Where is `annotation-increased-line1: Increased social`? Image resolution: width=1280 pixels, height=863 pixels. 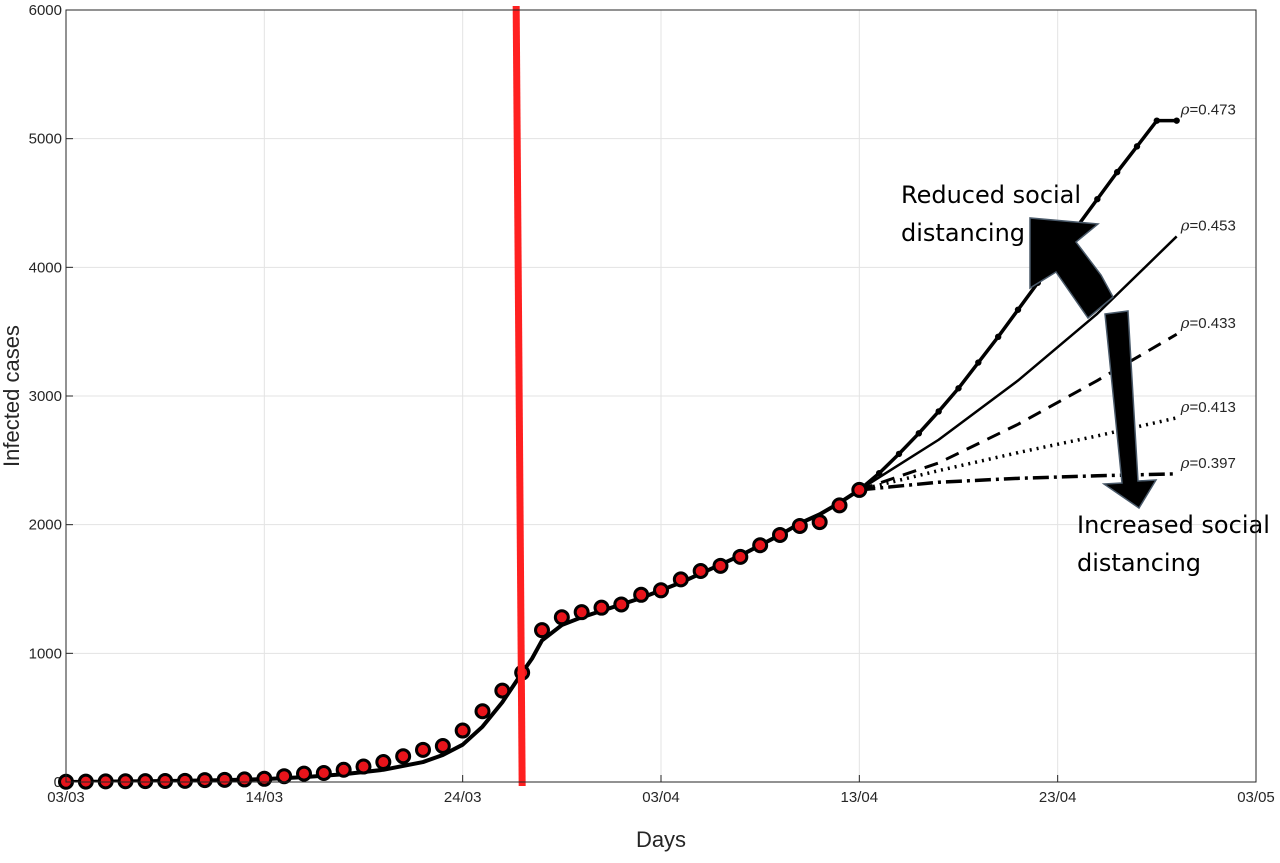 annotation-increased-line1: Increased social is located at coordinates (1173, 525).